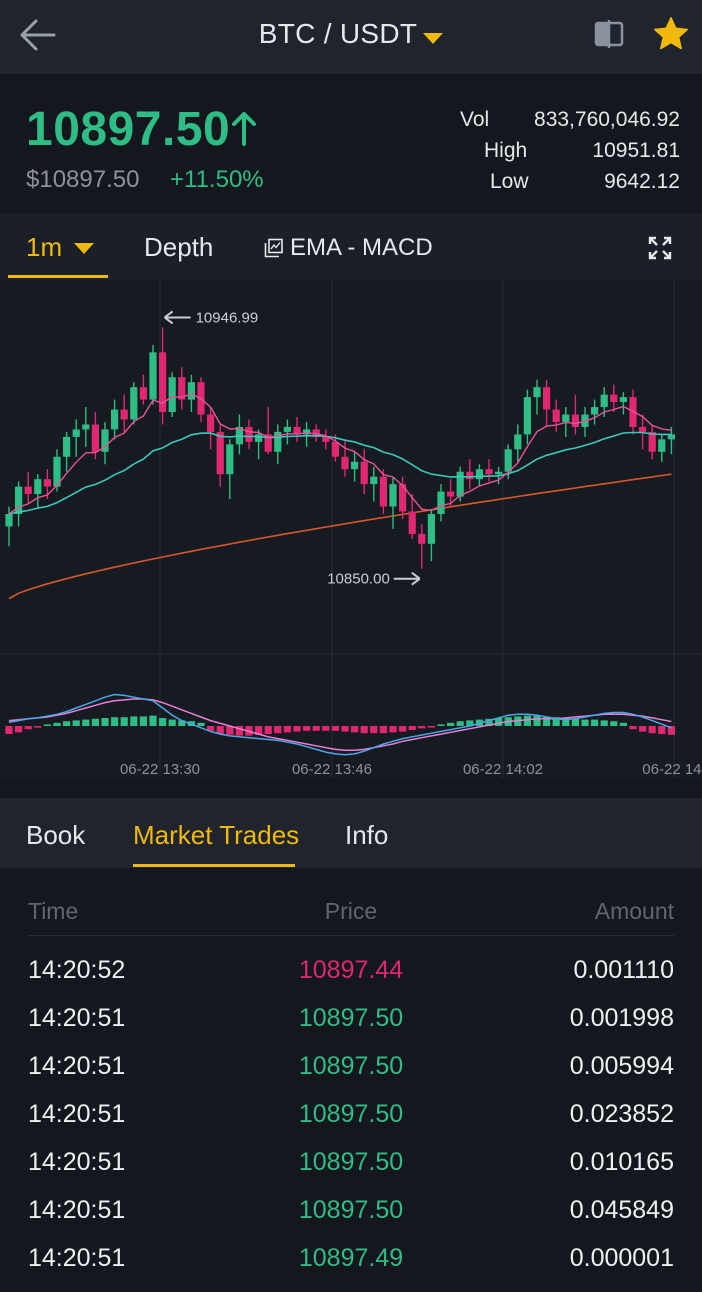 Image resolution: width=702 pixels, height=1292 pixels. Describe the element at coordinates (38, 35) in the screenshot. I see `back-button` at that location.